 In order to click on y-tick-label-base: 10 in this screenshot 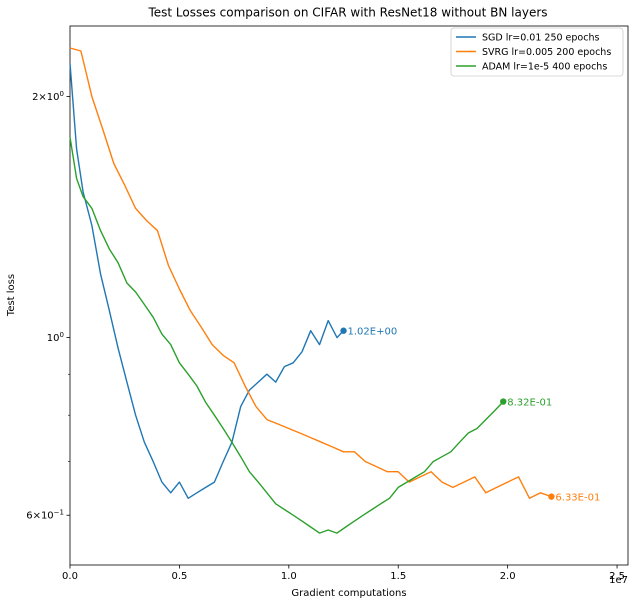, I will do `click(53, 338)`.